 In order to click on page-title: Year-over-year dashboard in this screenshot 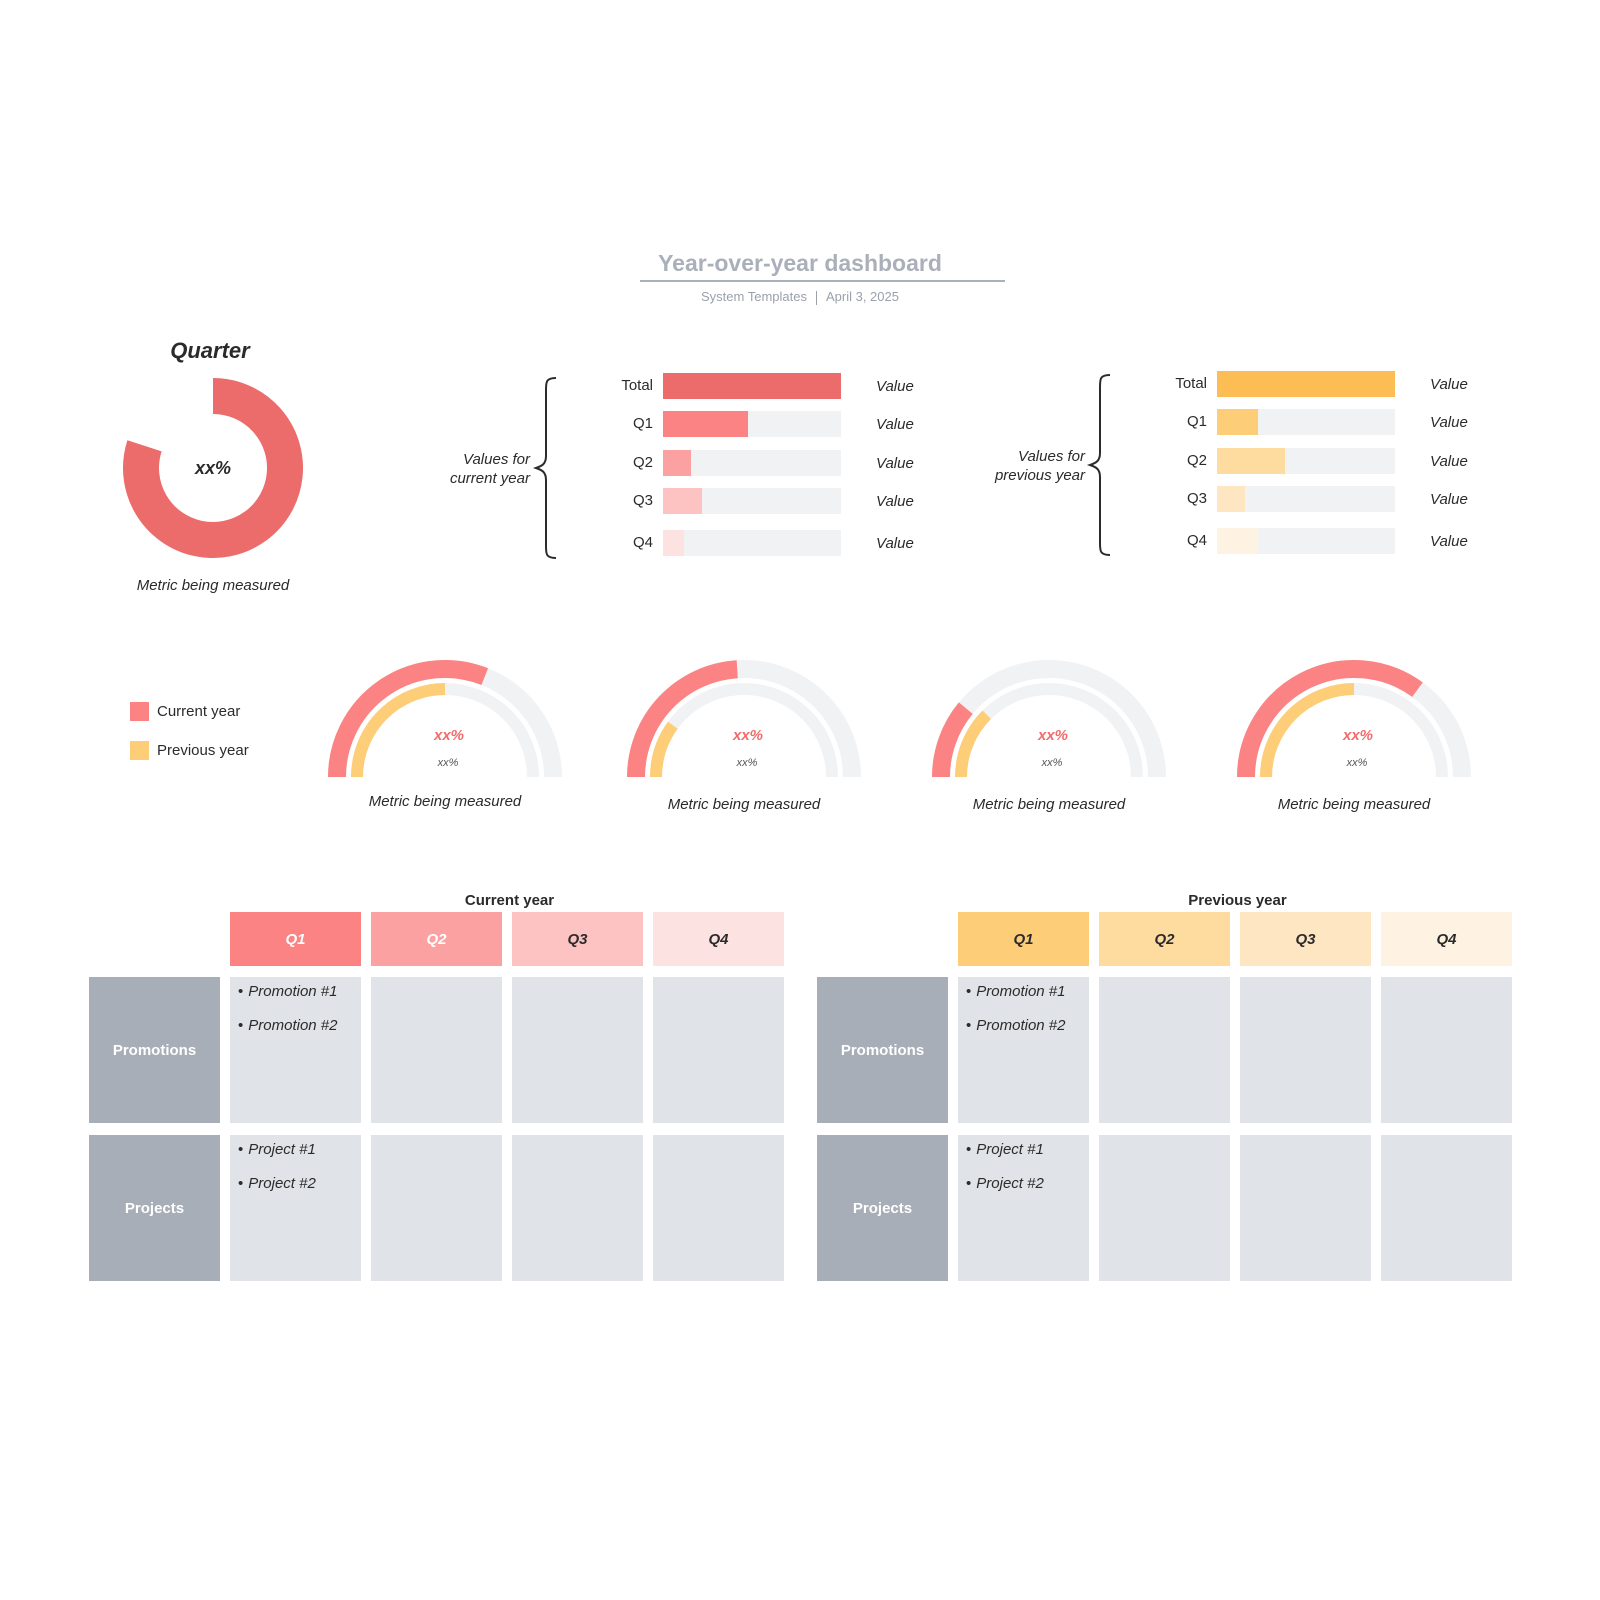, I will do `click(800, 263)`.